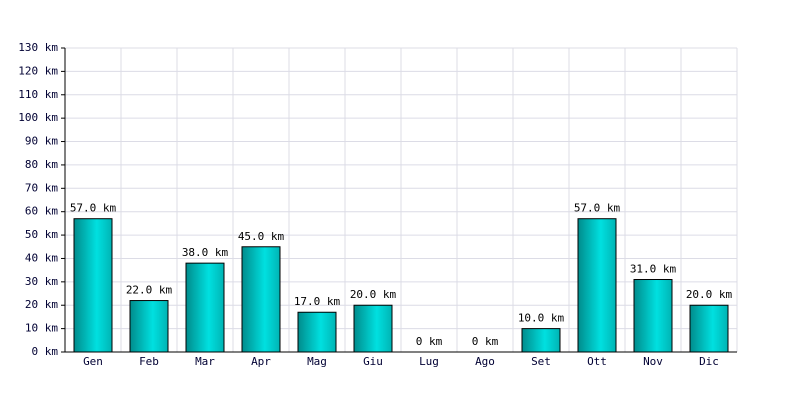 Image resolution: width=800 pixels, height=400 pixels. What do you see at coordinates (373, 361) in the screenshot?
I see `x-tick-label: Giu` at bounding box center [373, 361].